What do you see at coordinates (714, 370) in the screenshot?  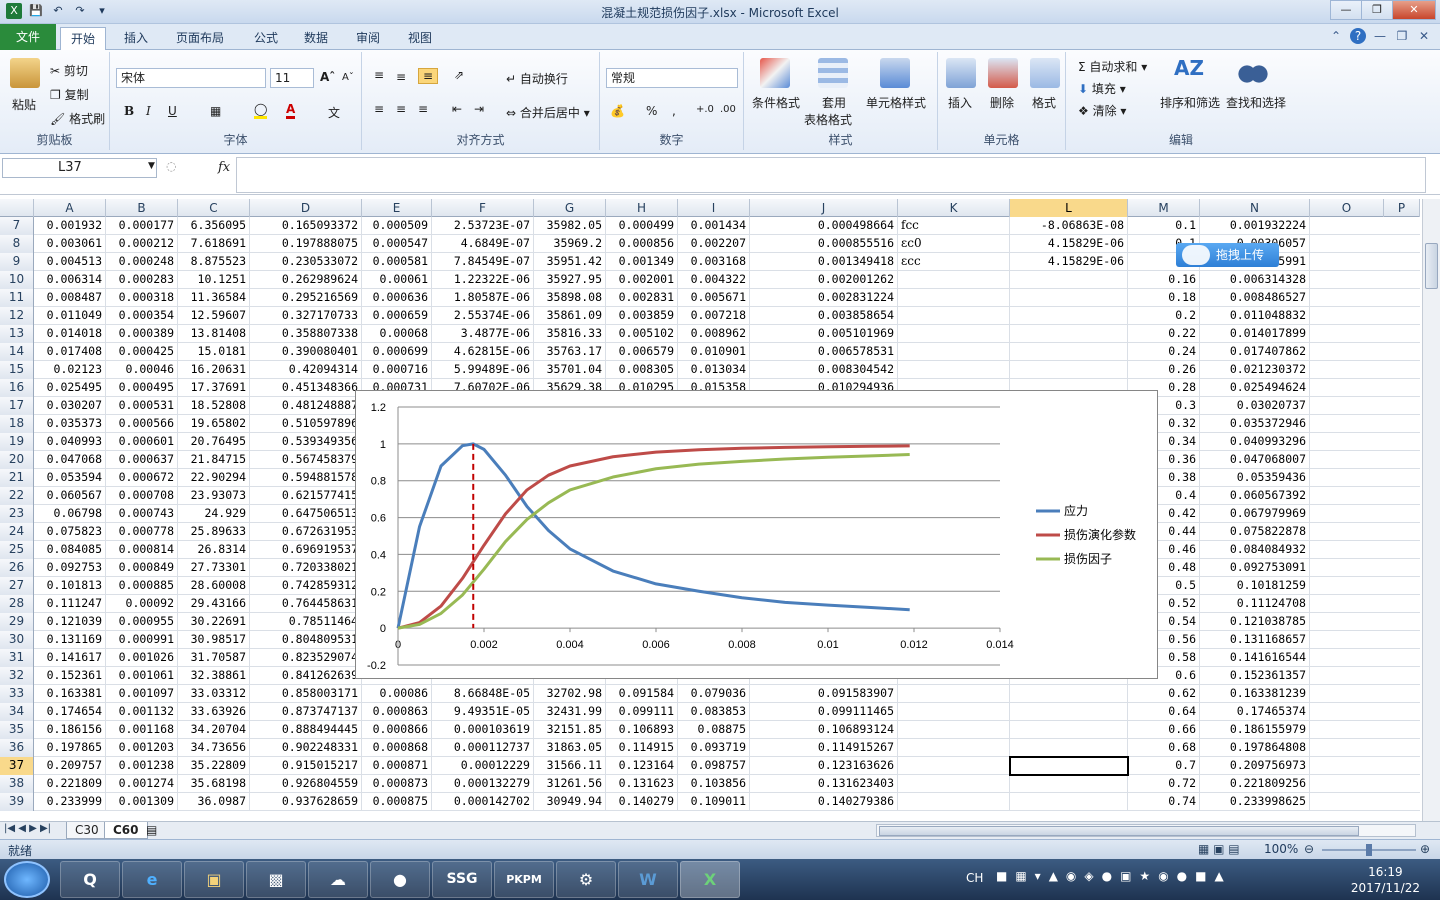 I see `cell-i15: 0.013034` at bounding box center [714, 370].